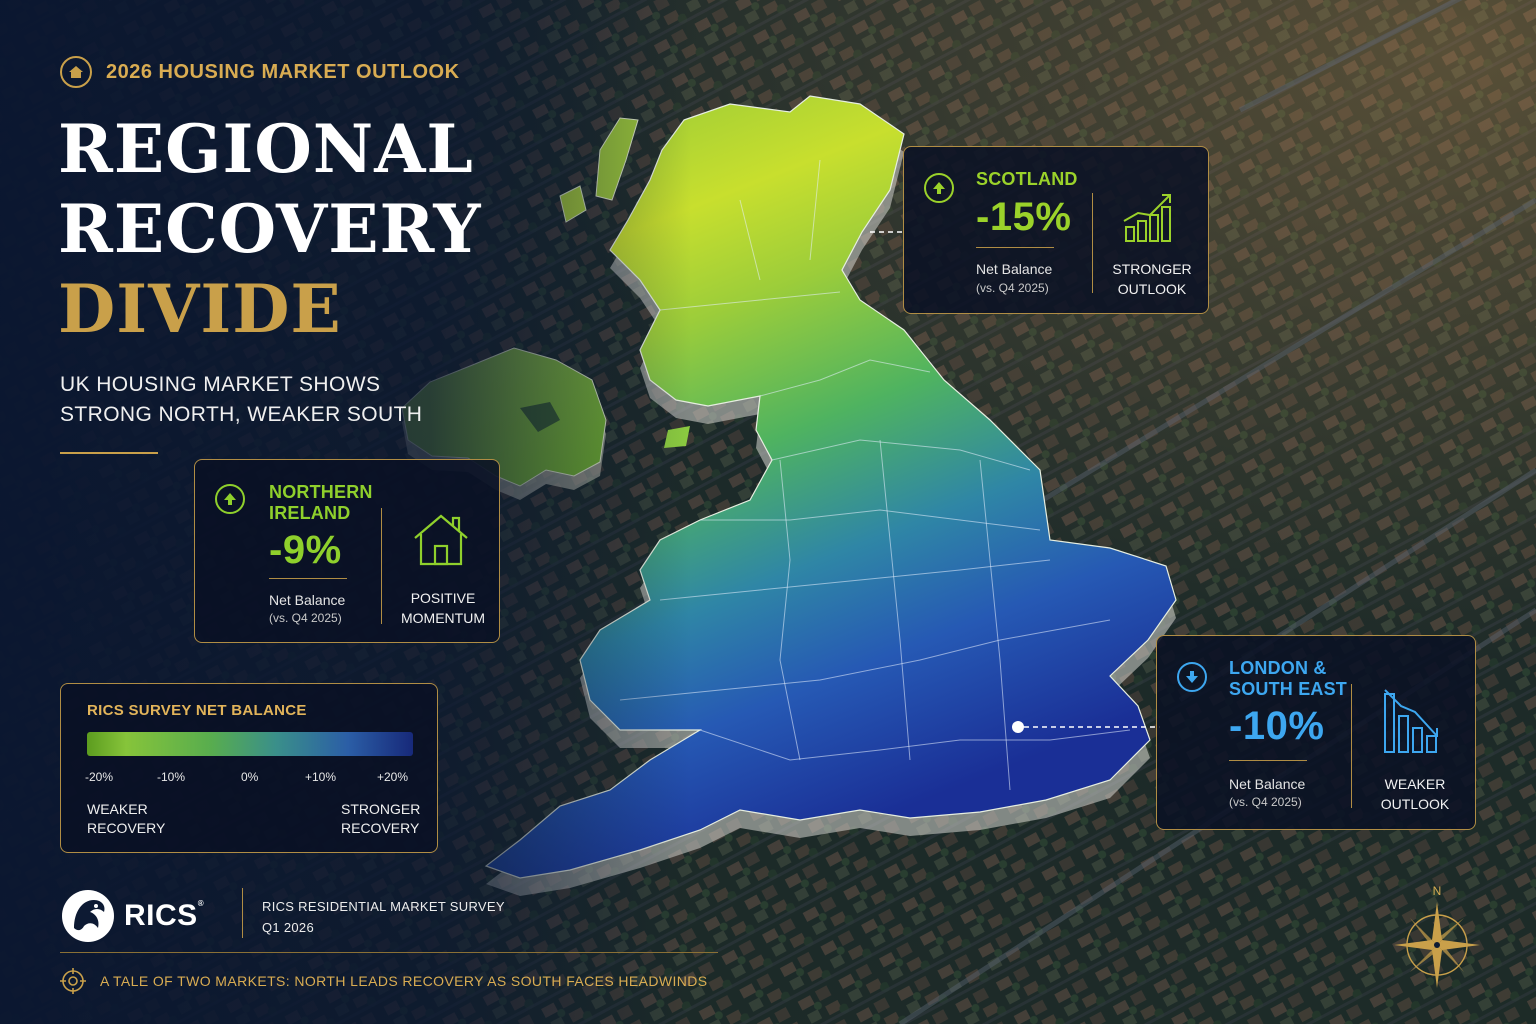 This screenshot has width=1536, height=1024. What do you see at coordinates (197, 710) in the screenshot?
I see `legend-title: RICS SURVEY NET BALANCE` at bounding box center [197, 710].